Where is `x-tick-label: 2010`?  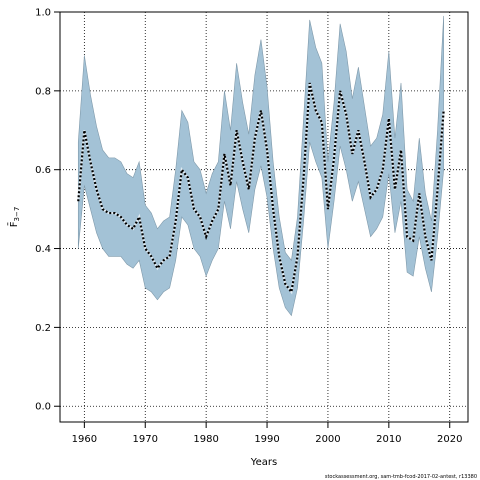 x-tick-label: 2010 is located at coordinates (388, 439).